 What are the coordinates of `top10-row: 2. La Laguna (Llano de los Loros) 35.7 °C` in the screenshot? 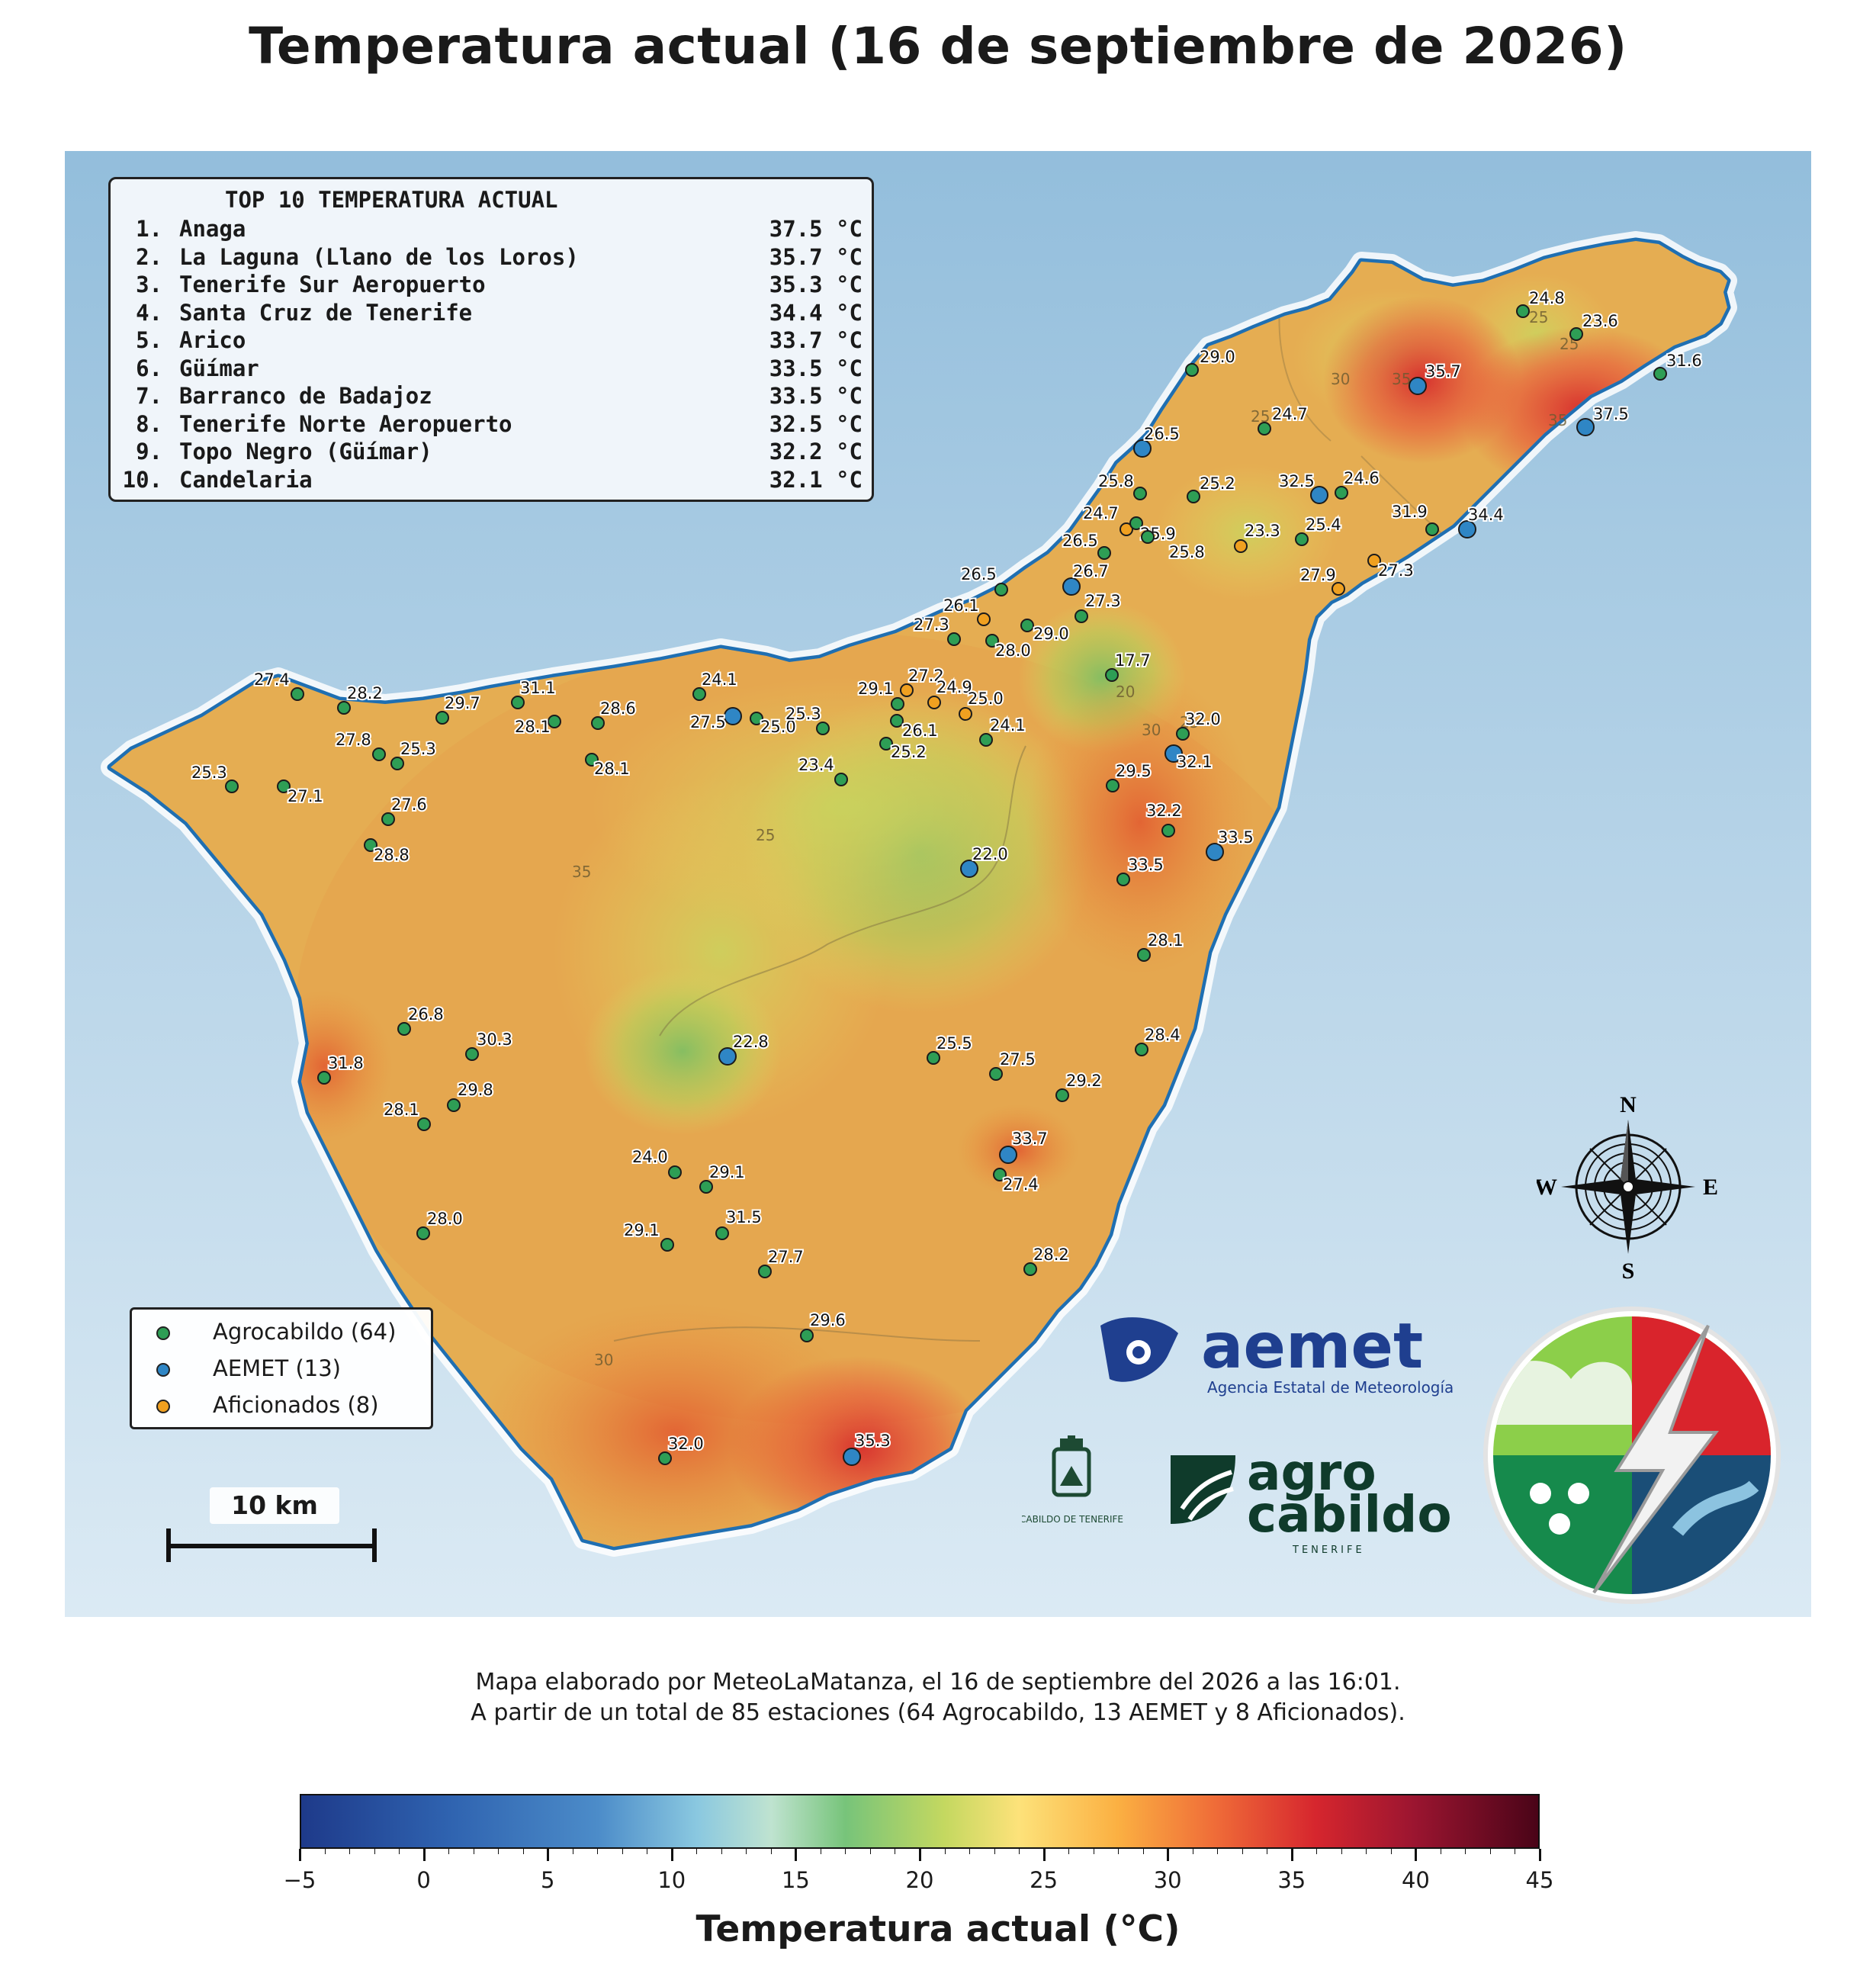 It's located at (491, 258).